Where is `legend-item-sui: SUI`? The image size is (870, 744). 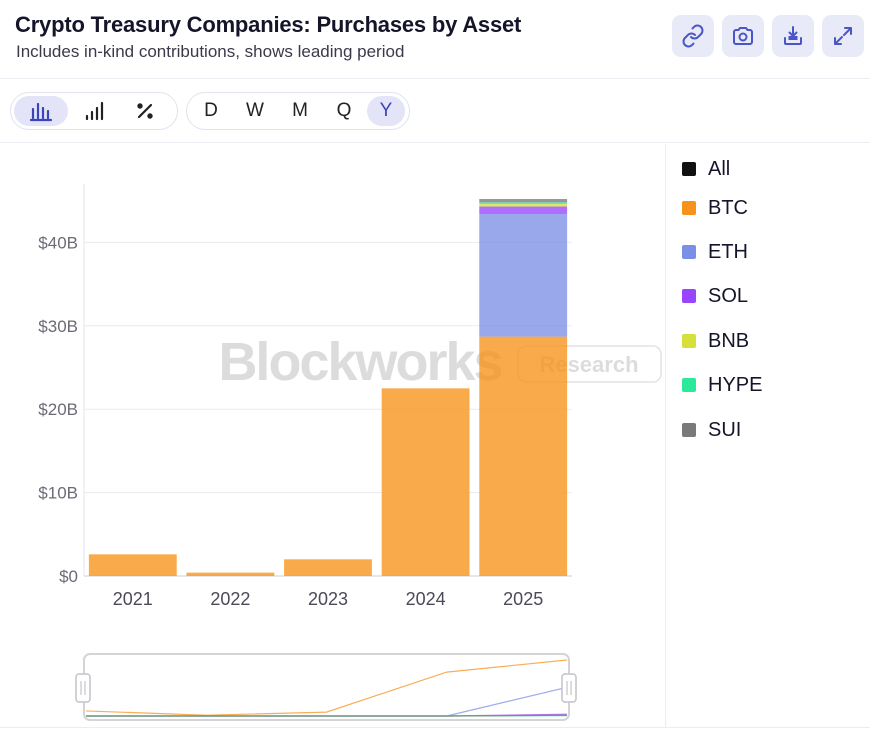
legend-item-sui: SUI is located at coordinates (711, 430).